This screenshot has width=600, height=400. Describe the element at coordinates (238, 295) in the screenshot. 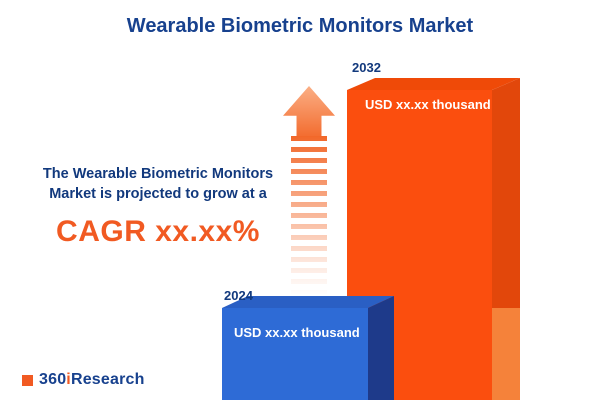

I see `bar-2024-year-label: 2024` at that location.